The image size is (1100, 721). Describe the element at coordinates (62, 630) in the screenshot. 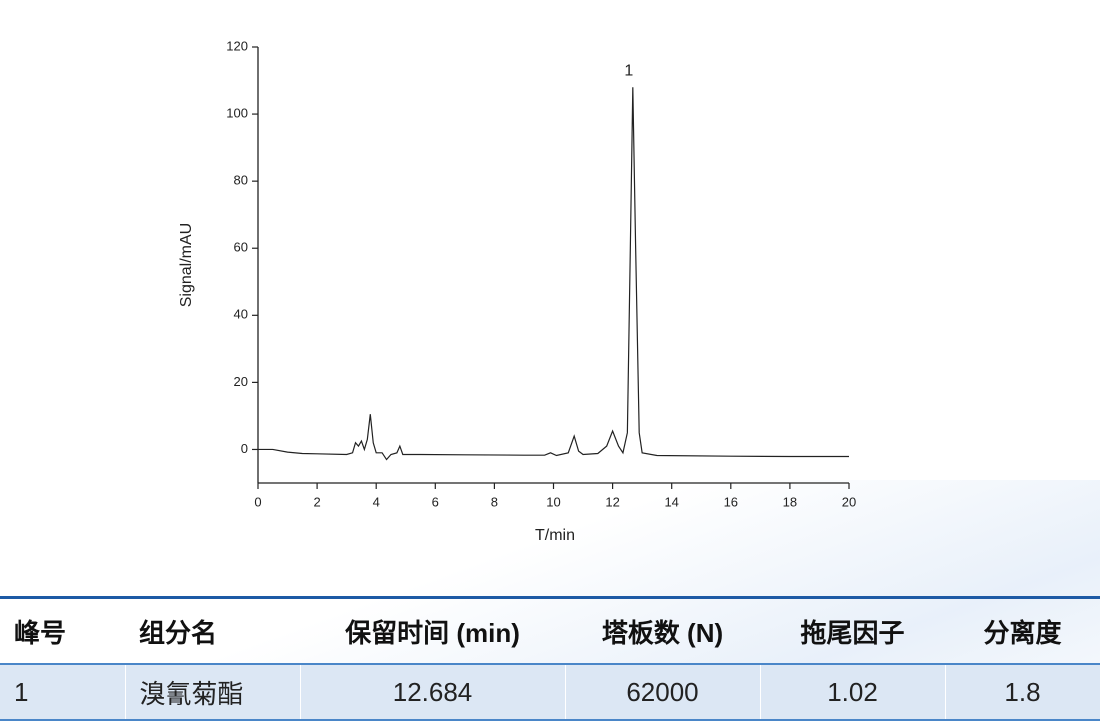

I see `header-cell: 峰号` at that location.